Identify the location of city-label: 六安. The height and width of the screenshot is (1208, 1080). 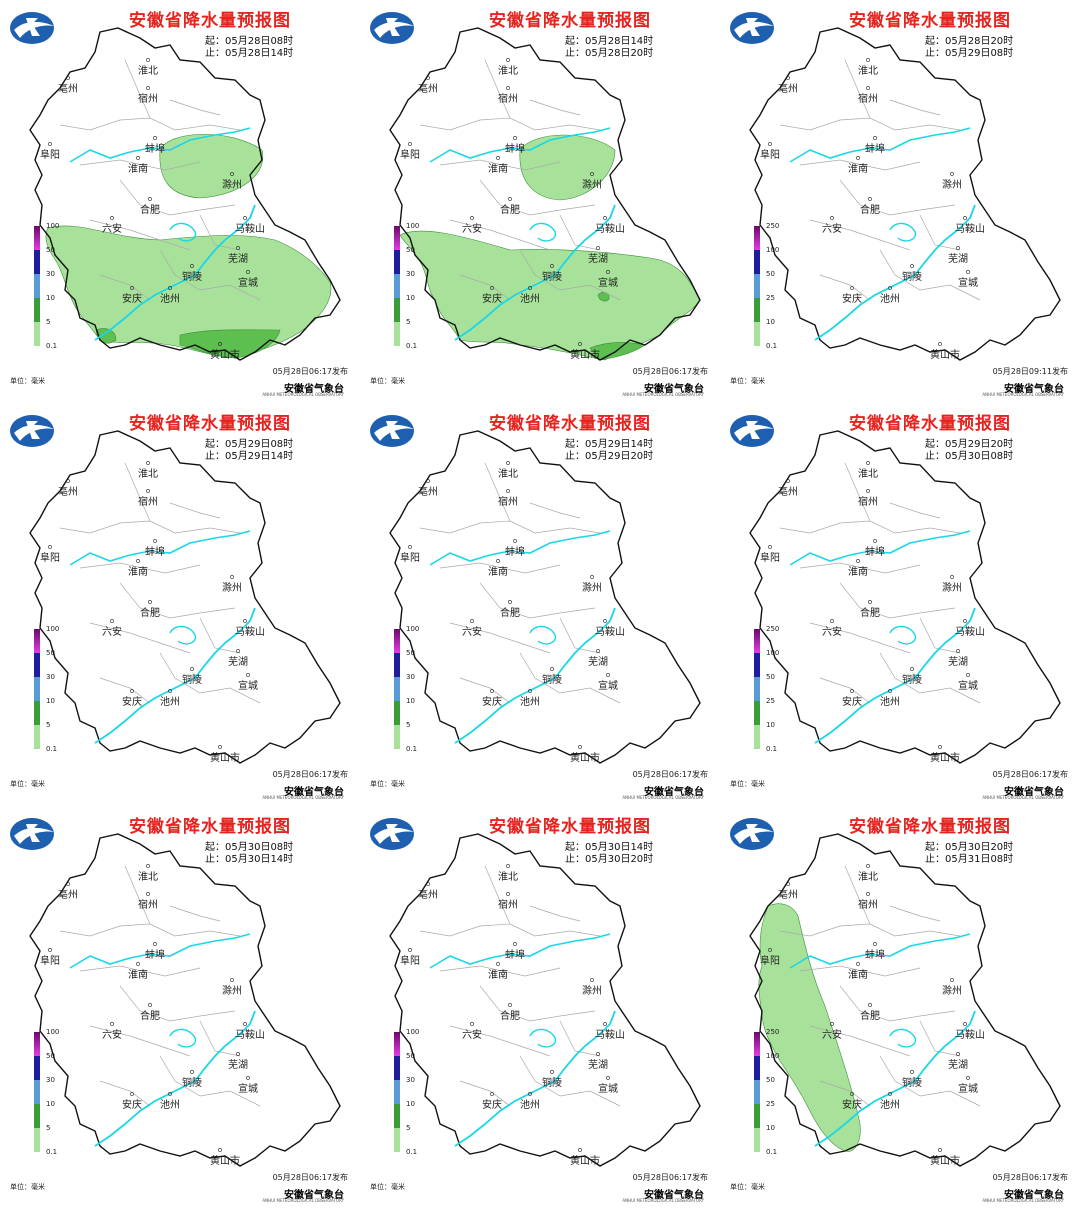
(112, 228).